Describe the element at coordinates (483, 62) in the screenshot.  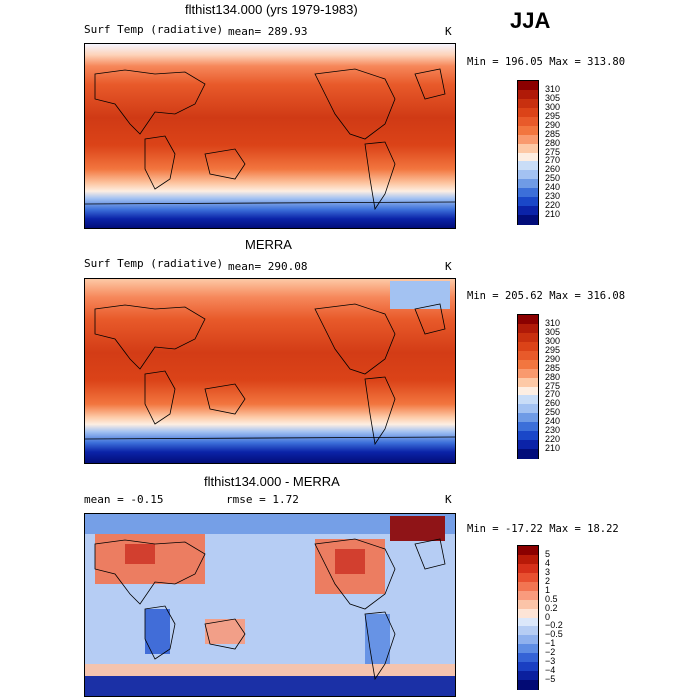
I see `panel-1-min-label: Min =` at that location.